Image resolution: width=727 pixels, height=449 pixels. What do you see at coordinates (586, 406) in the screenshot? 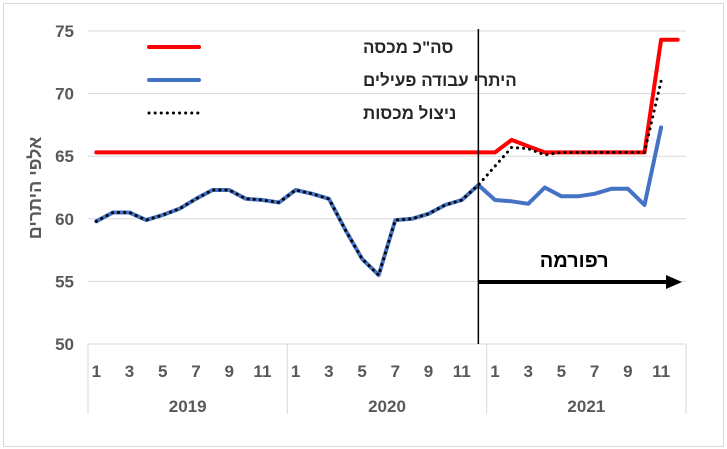
I see `year-label: 2021` at bounding box center [586, 406].